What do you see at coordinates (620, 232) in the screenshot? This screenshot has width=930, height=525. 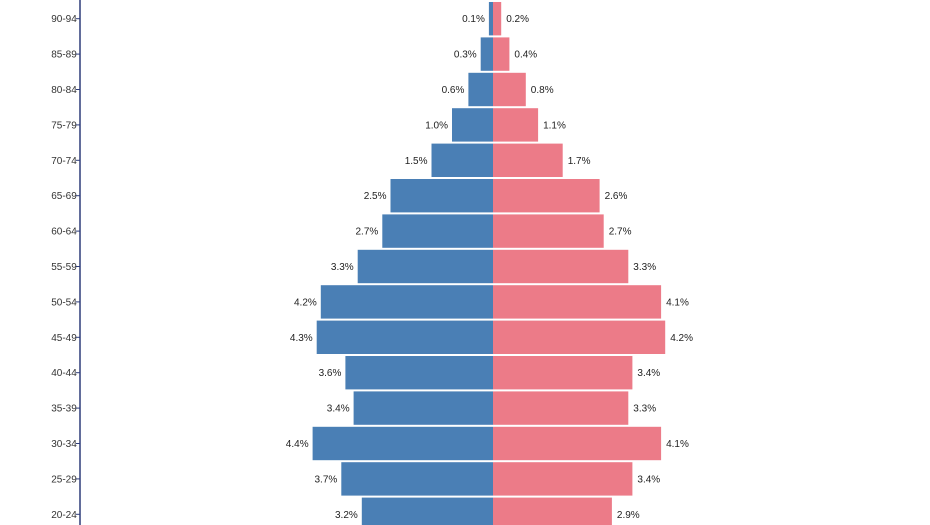 I see `right-value-label: 2.7%` at bounding box center [620, 232].